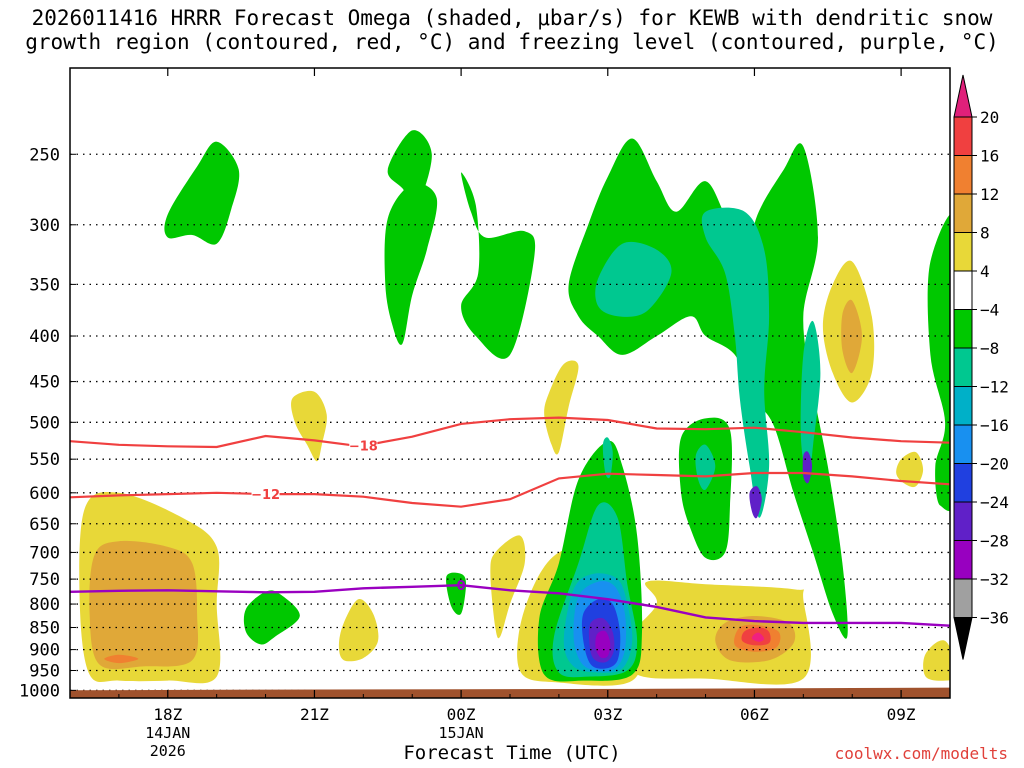 The width and height of the screenshot is (1024, 768). What do you see at coordinates (989, 348) in the screenshot?
I see `colorbar-label-6: −8` at bounding box center [989, 348].